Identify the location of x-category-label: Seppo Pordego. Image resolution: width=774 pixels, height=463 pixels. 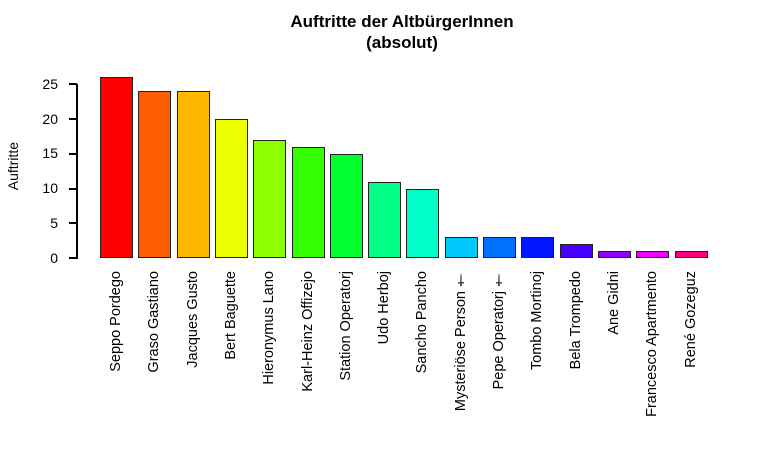
(116, 321).